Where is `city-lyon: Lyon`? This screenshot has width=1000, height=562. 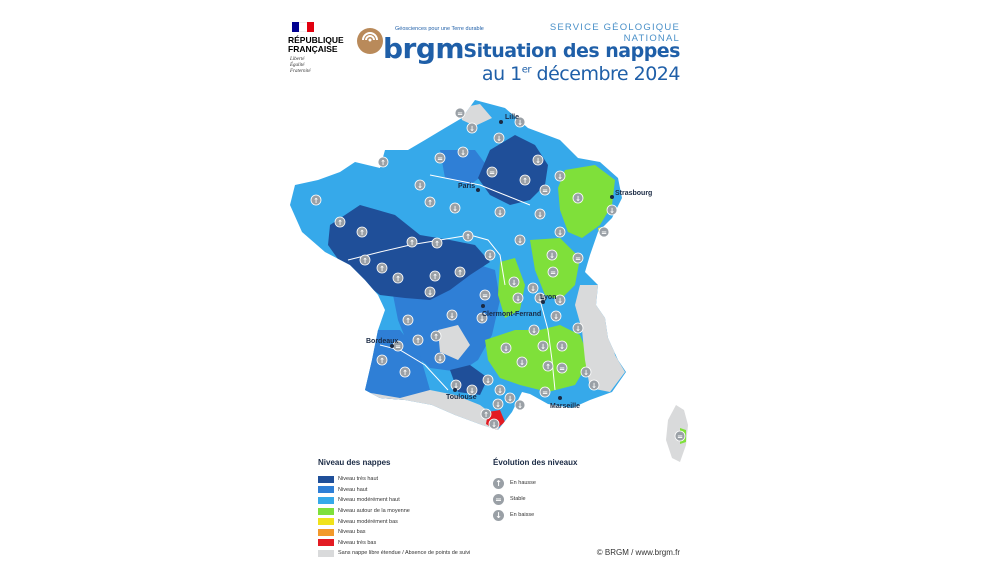
city-lyon: Lyon is located at coordinates (548, 299).